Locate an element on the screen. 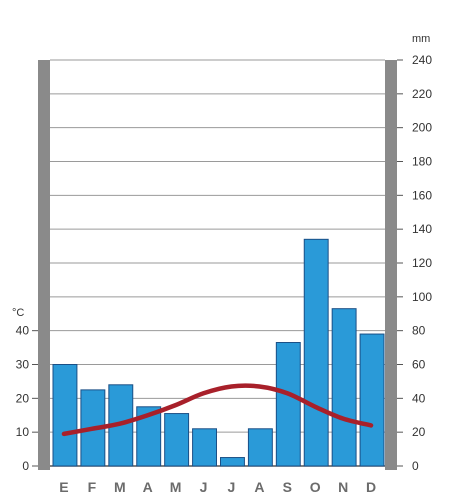 The image size is (450, 498). right-tick-label: 180 is located at coordinates (422, 162).